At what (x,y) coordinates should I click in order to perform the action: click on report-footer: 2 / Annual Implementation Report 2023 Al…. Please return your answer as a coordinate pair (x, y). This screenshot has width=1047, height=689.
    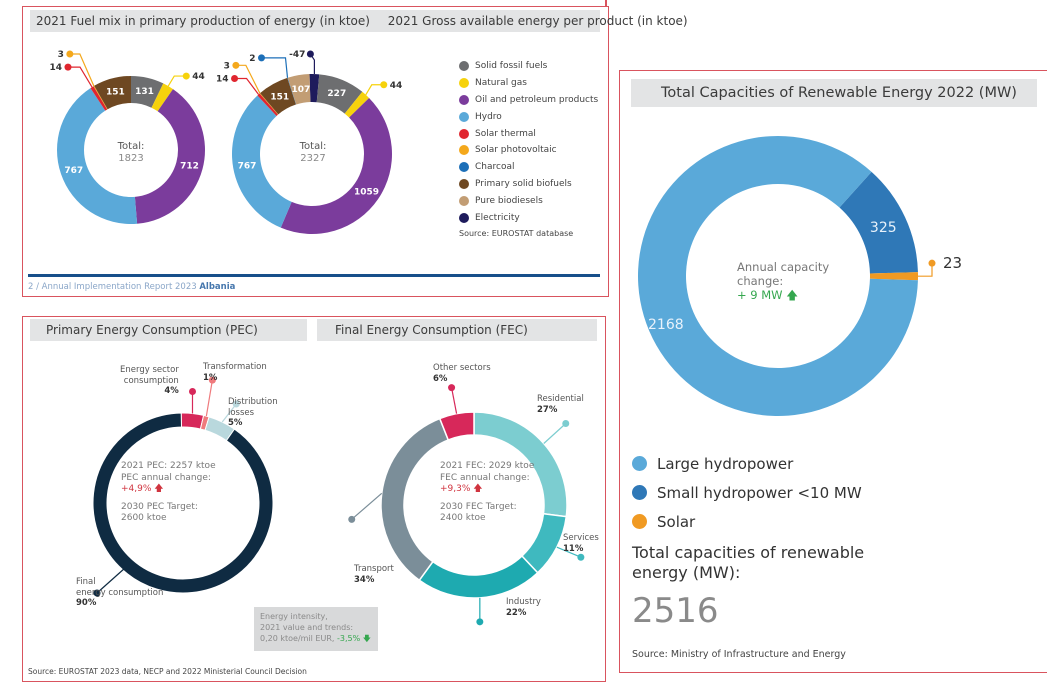
    Looking at the image, I should click on (131, 287).